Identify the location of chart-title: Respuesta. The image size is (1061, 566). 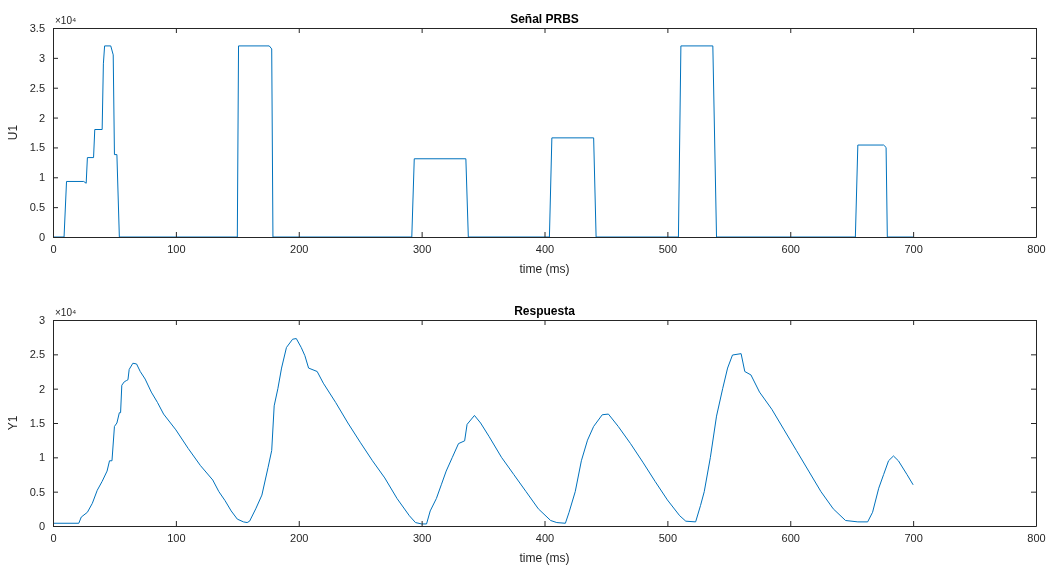
(545, 311).